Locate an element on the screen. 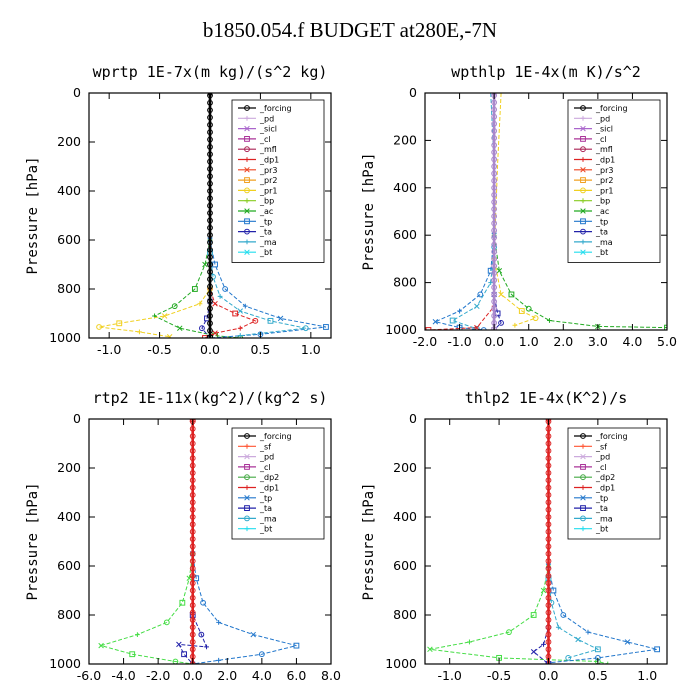 The height and width of the screenshot is (700, 700). x-tick-label: 1.0 is located at coordinates (311, 349).